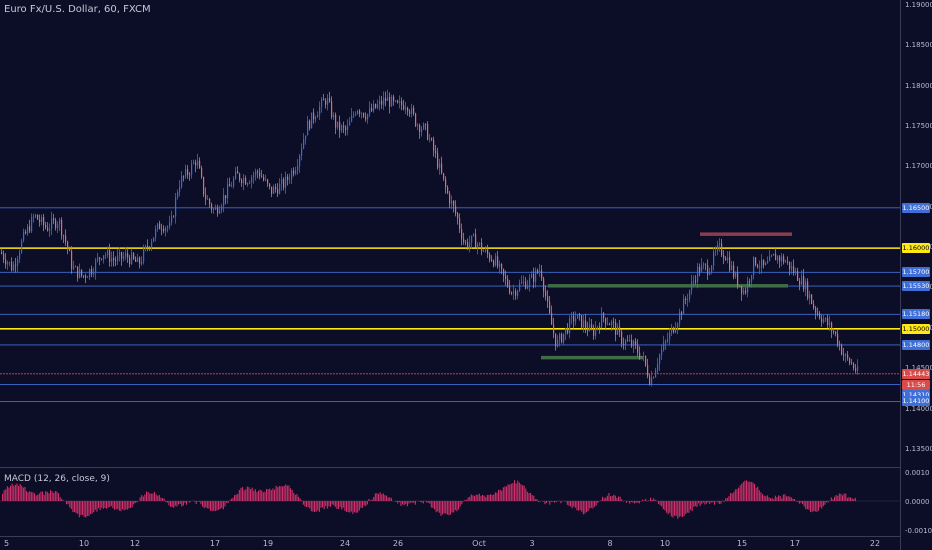 This screenshot has height=550, width=932. Describe the element at coordinates (398, 543) in the screenshot. I see `time-tick-label: 26` at that location.